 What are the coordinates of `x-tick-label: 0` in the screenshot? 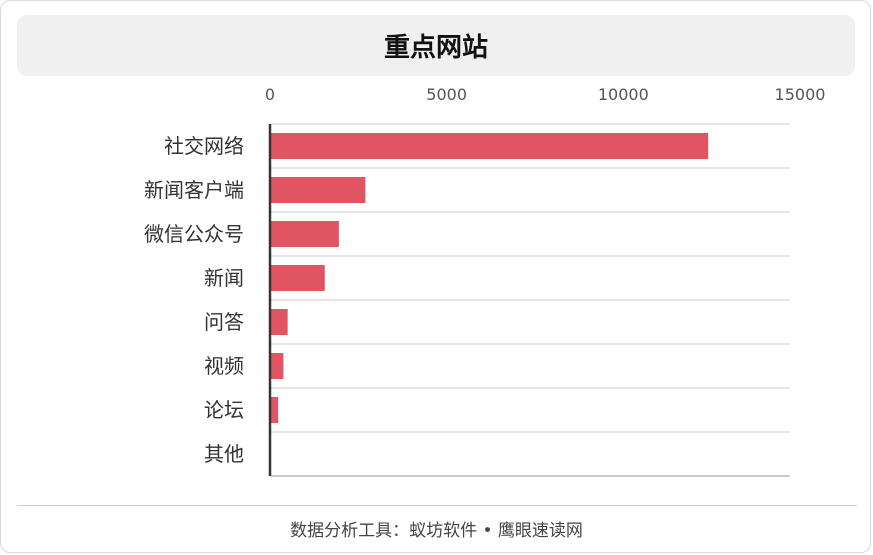 It's located at (270, 94).